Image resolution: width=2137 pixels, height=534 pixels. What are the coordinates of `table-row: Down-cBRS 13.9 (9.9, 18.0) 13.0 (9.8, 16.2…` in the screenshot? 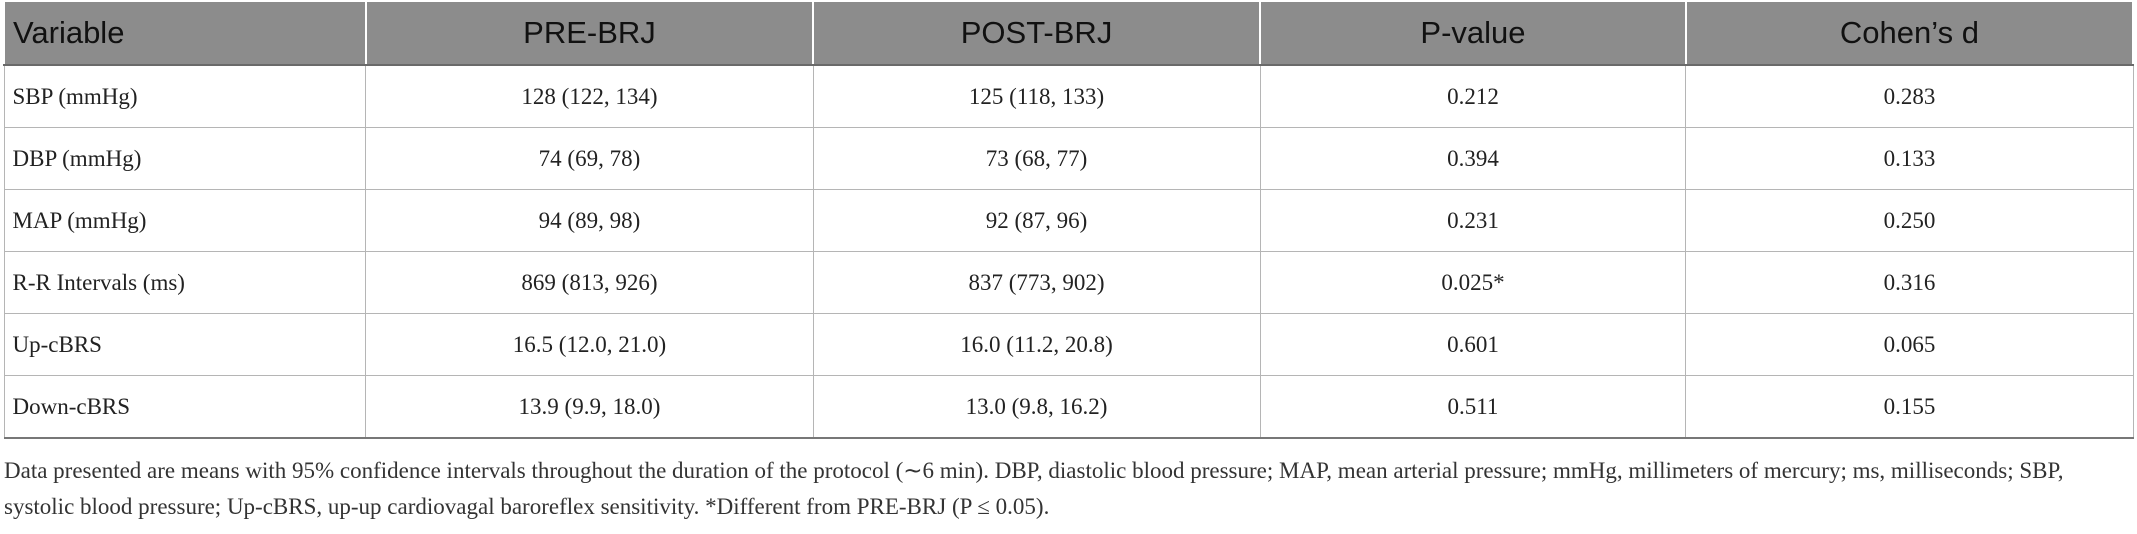 It's located at (1068, 407).